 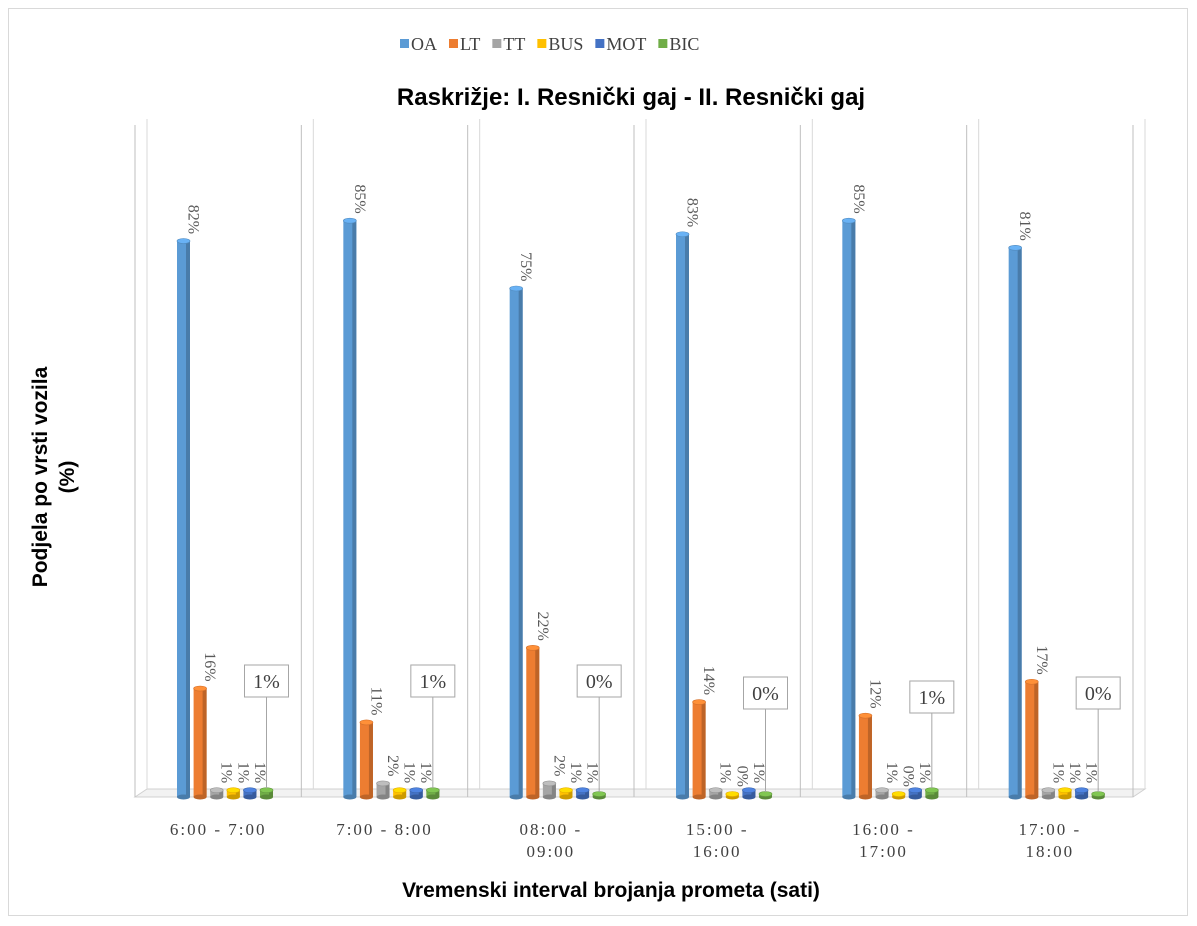 What do you see at coordinates (1049, 851) in the screenshot?
I see `x-tick-label: 18:00` at bounding box center [1049, 851].